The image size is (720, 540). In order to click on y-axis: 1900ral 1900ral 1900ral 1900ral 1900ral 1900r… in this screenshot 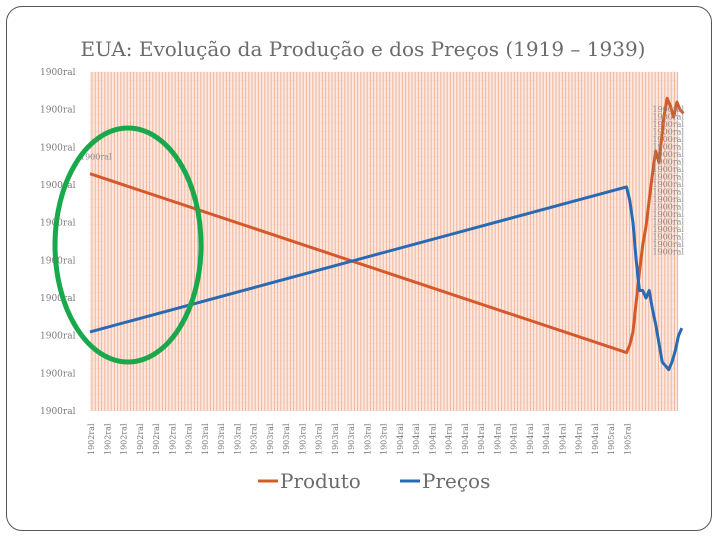, I will do `click(58, 242)`.